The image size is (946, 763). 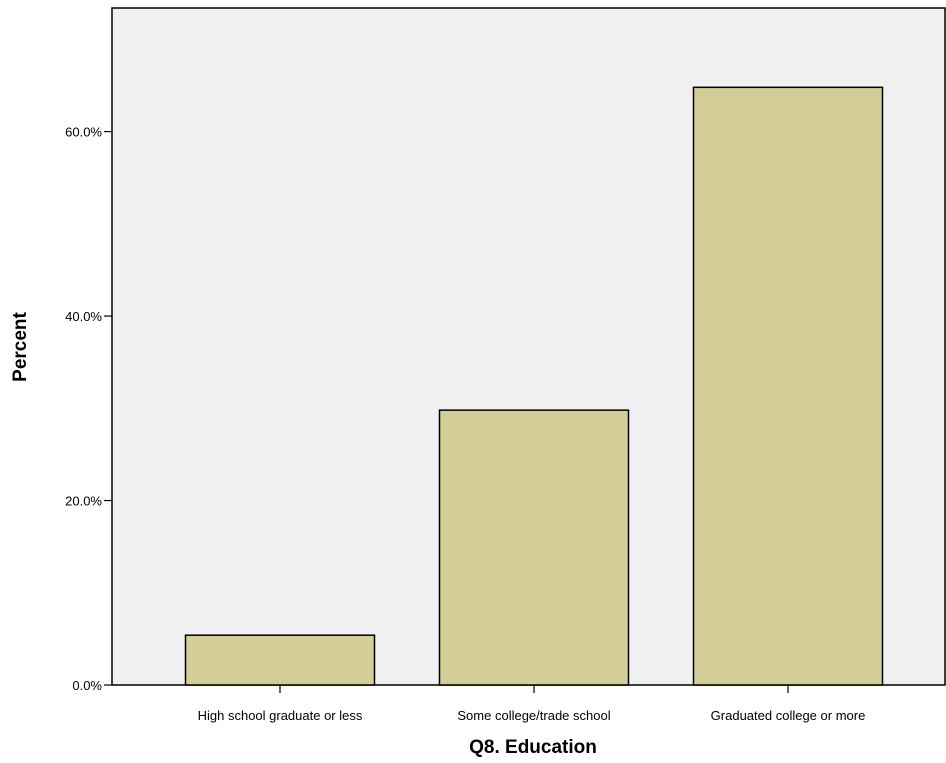 I want to click on x-tick-label: Some college/trade school, so click(x=533, y=715).